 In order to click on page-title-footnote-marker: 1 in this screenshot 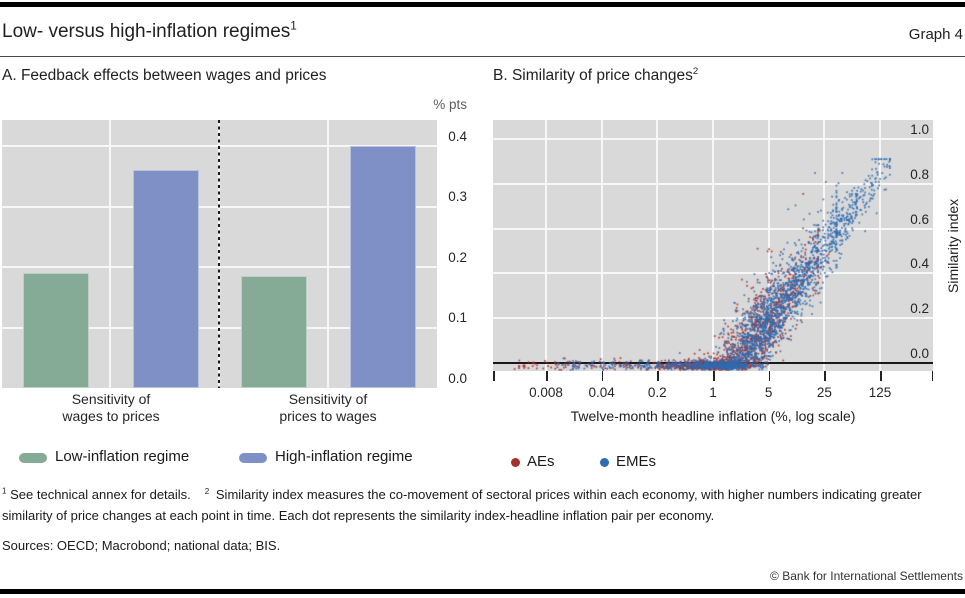, I will do `click(293, 26)`.